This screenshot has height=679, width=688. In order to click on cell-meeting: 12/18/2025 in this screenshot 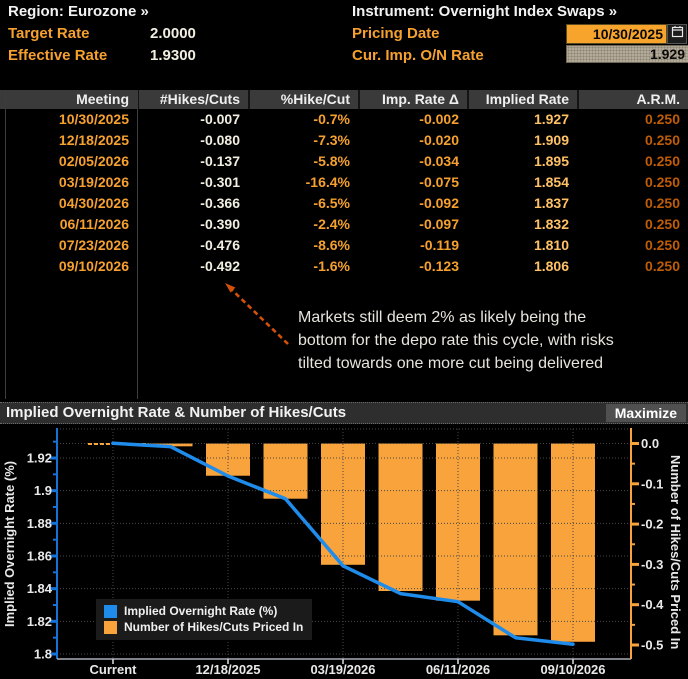, I will do `click(93, 140)`.